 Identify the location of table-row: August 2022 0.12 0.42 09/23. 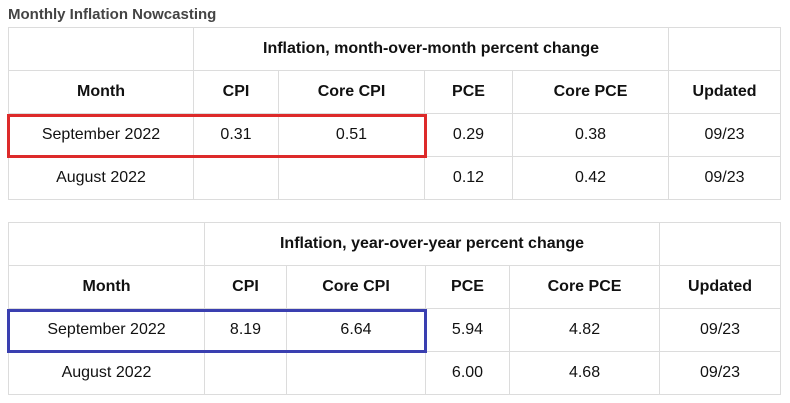
(395, 178).